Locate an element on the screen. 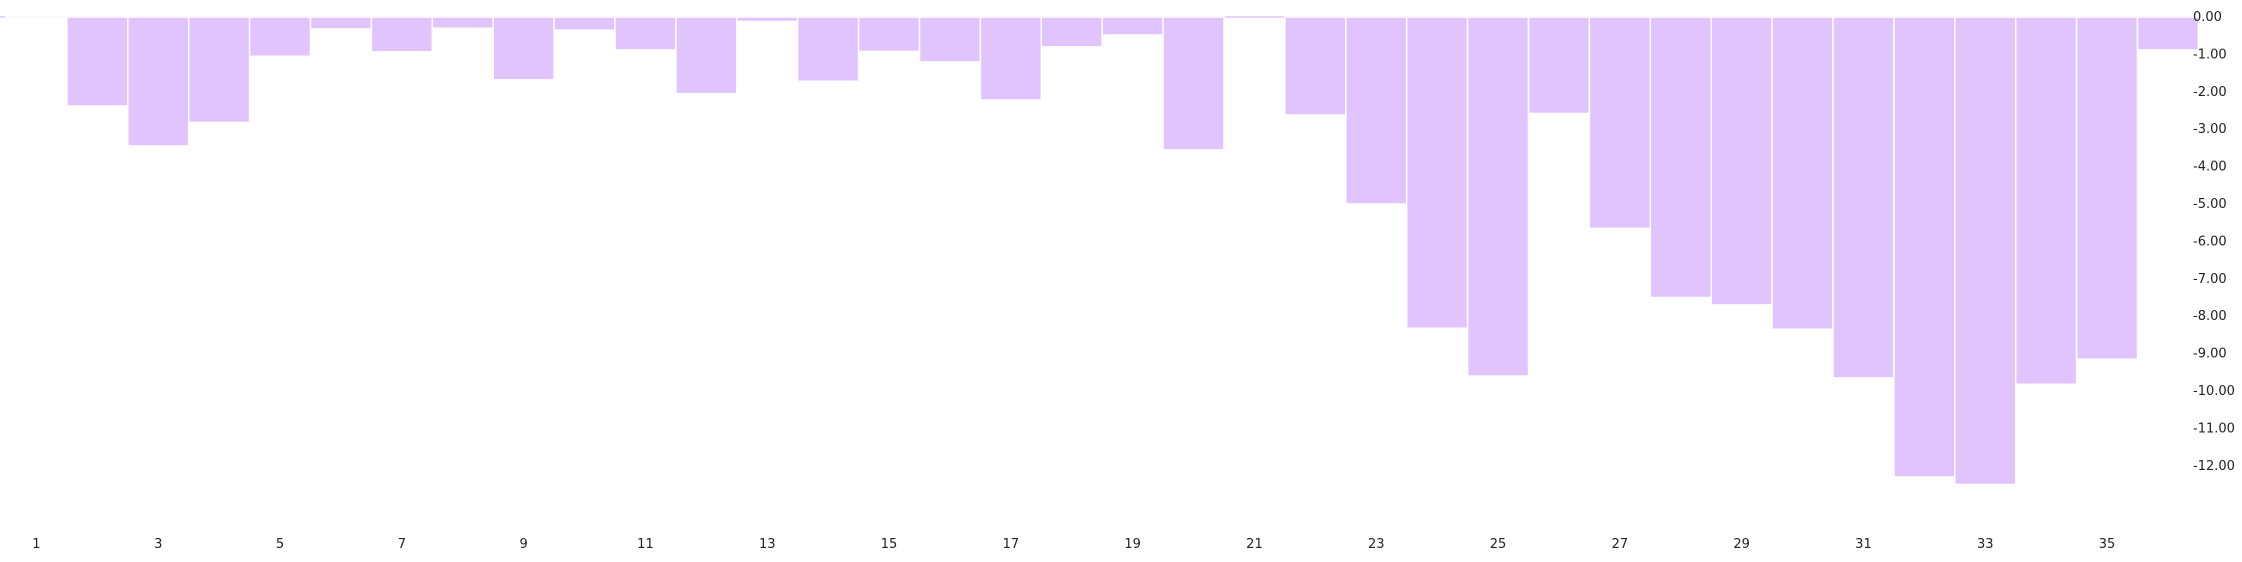 The image size is (2242, 562). x-tick-label: 3 is located at coordinates (158, 544).